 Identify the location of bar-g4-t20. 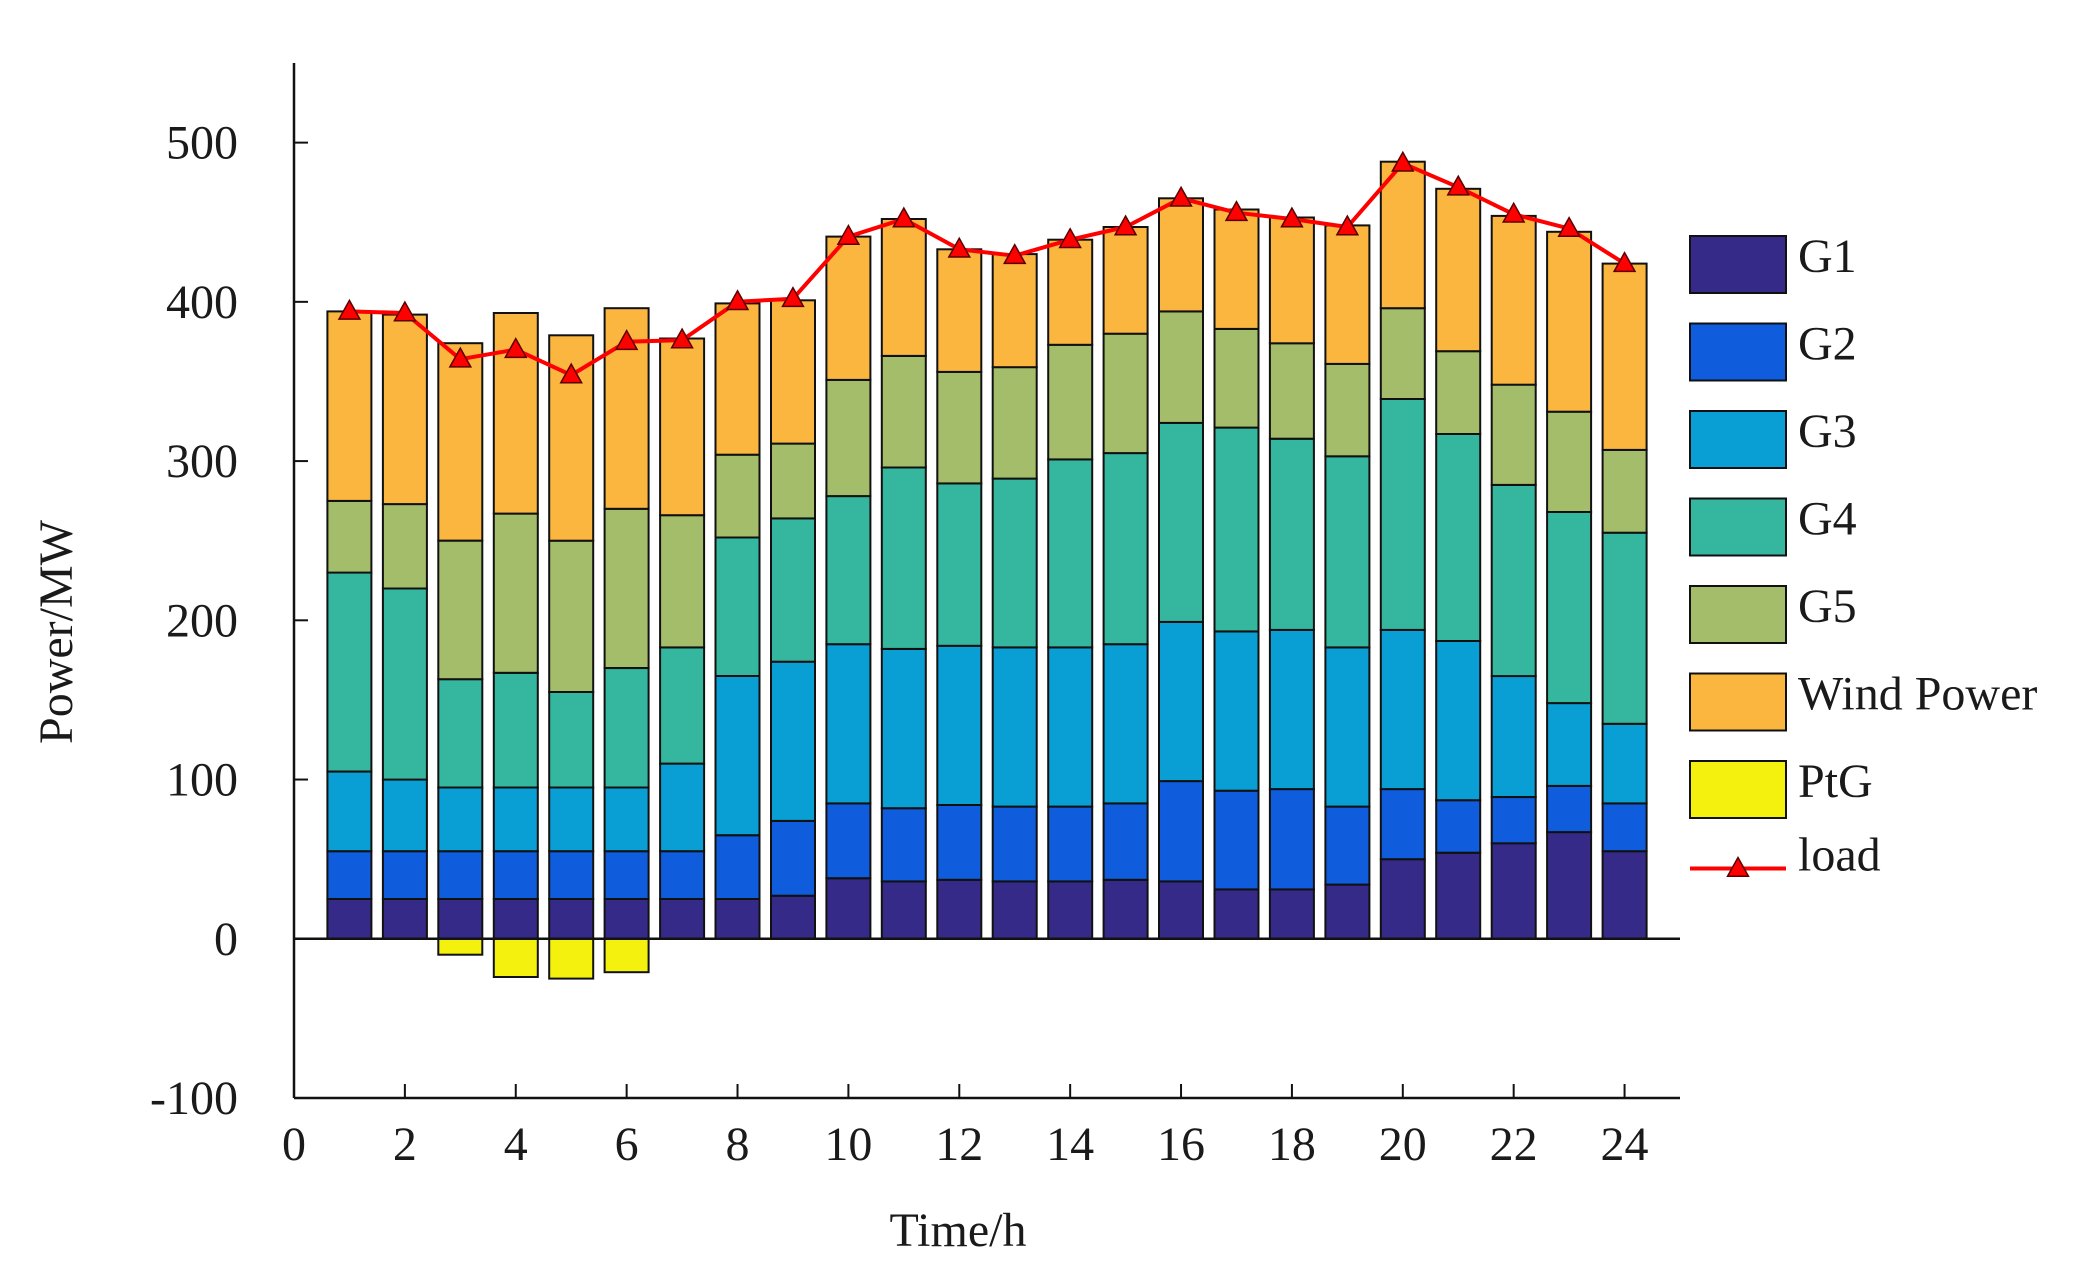
(1402, 514).